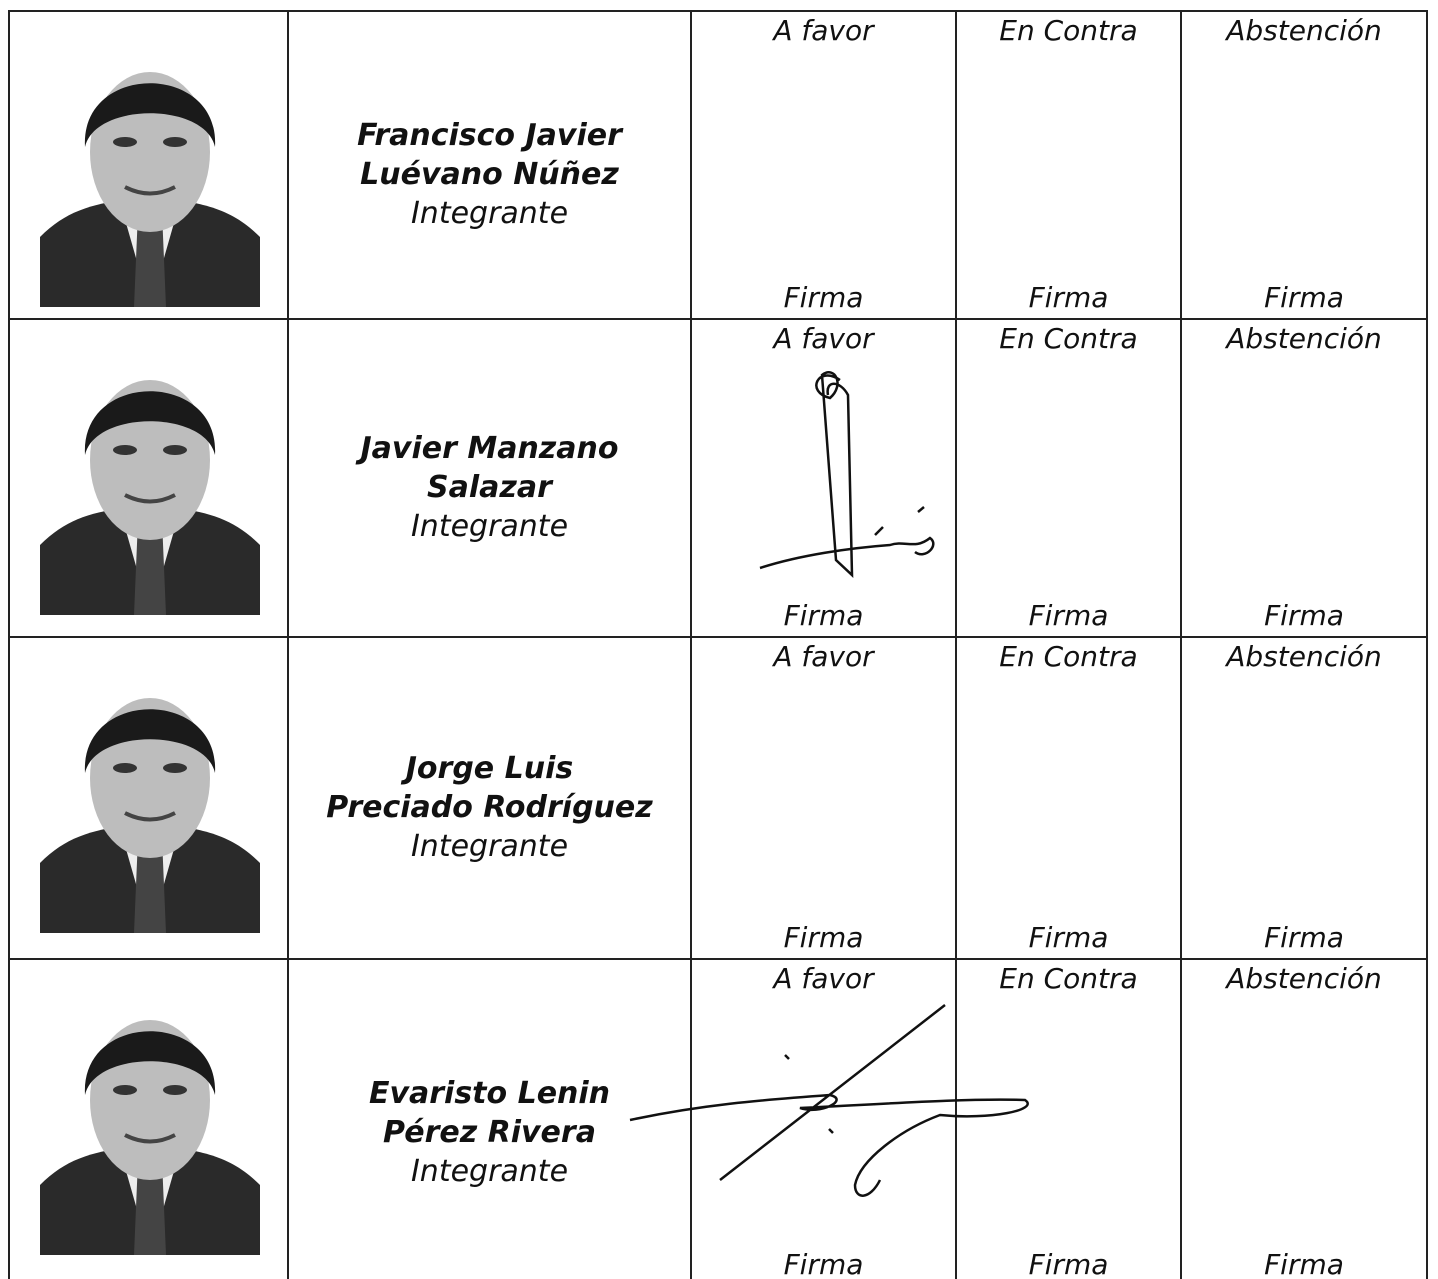 Image resolution: width=1438 pixels, height=1279 pixels. Describe the element at coordinates (489, 487) in the screenshot. I see `member-name: Salazar` at that location.